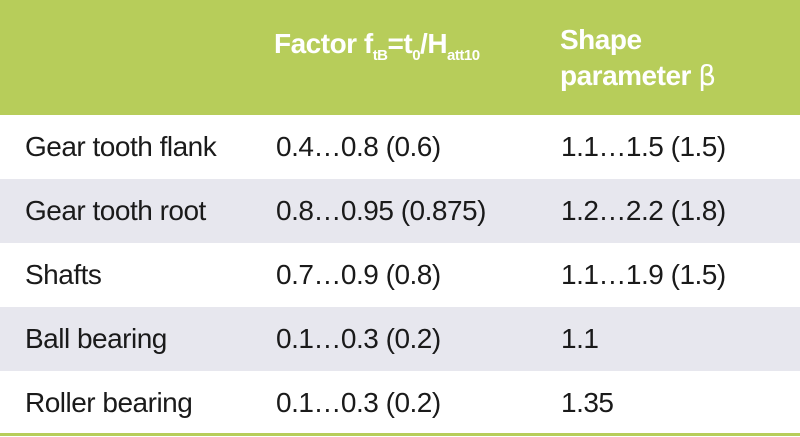 This screenshot has height=437, width=800. I want to click on cell-shape: 1.1…1.5 (1.5), so click(643, 146).